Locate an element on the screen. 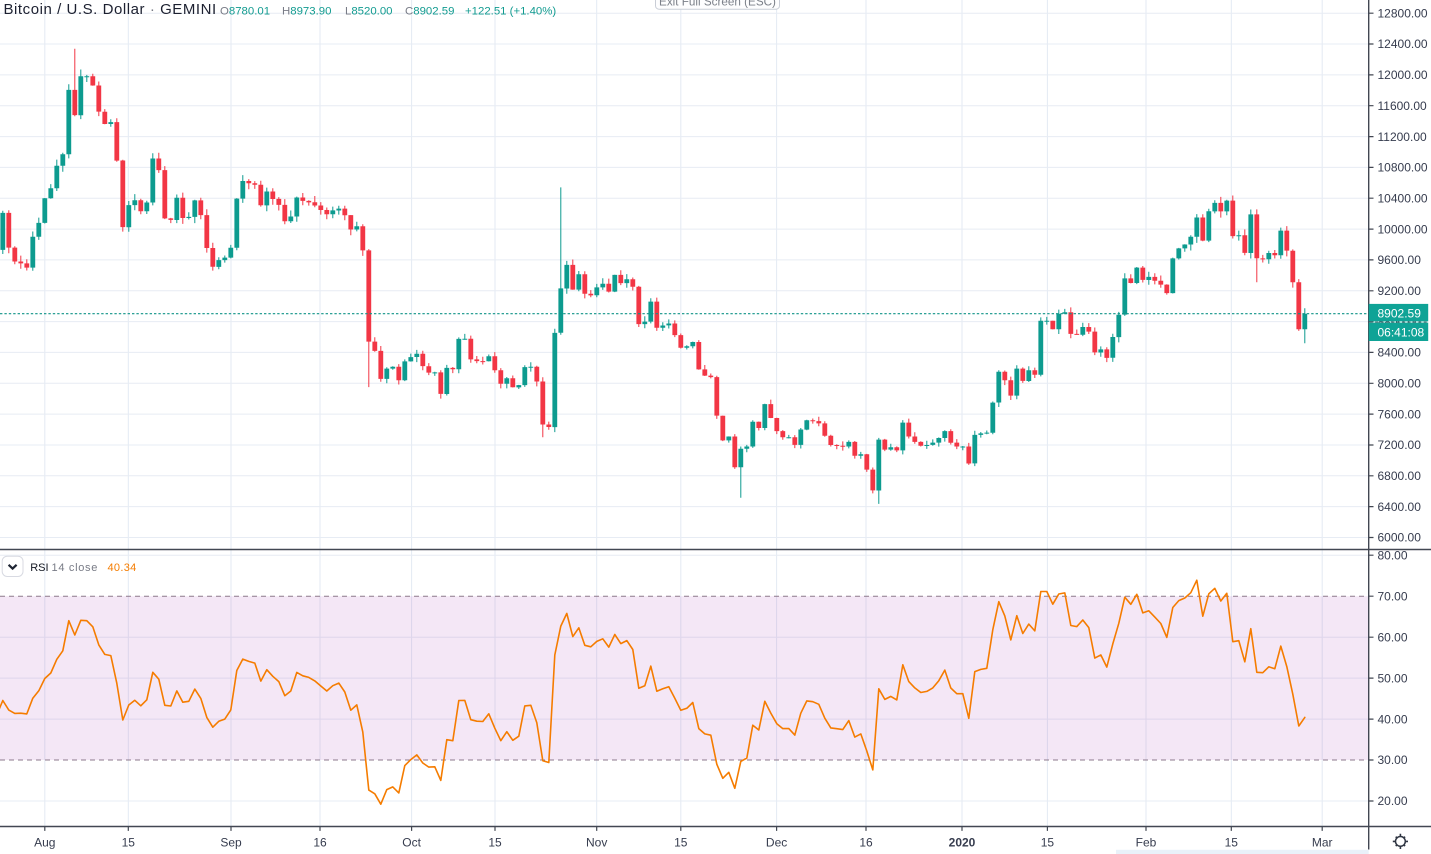  svg-text: 12400.00 is located at coordinates (1403, 44).